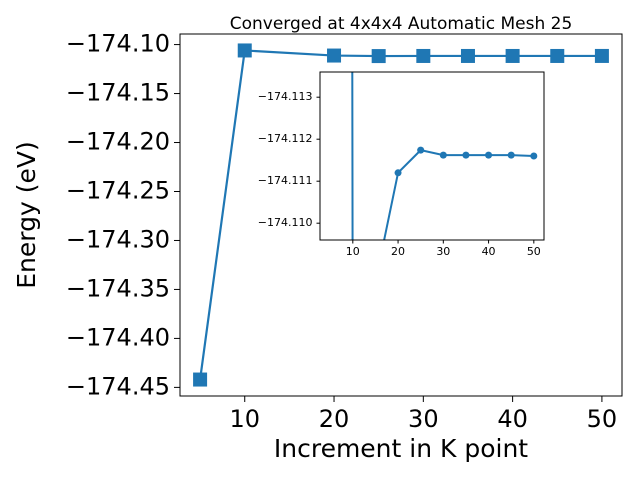  I want to click on y-tick-label: −174.113, so click(285, 96).